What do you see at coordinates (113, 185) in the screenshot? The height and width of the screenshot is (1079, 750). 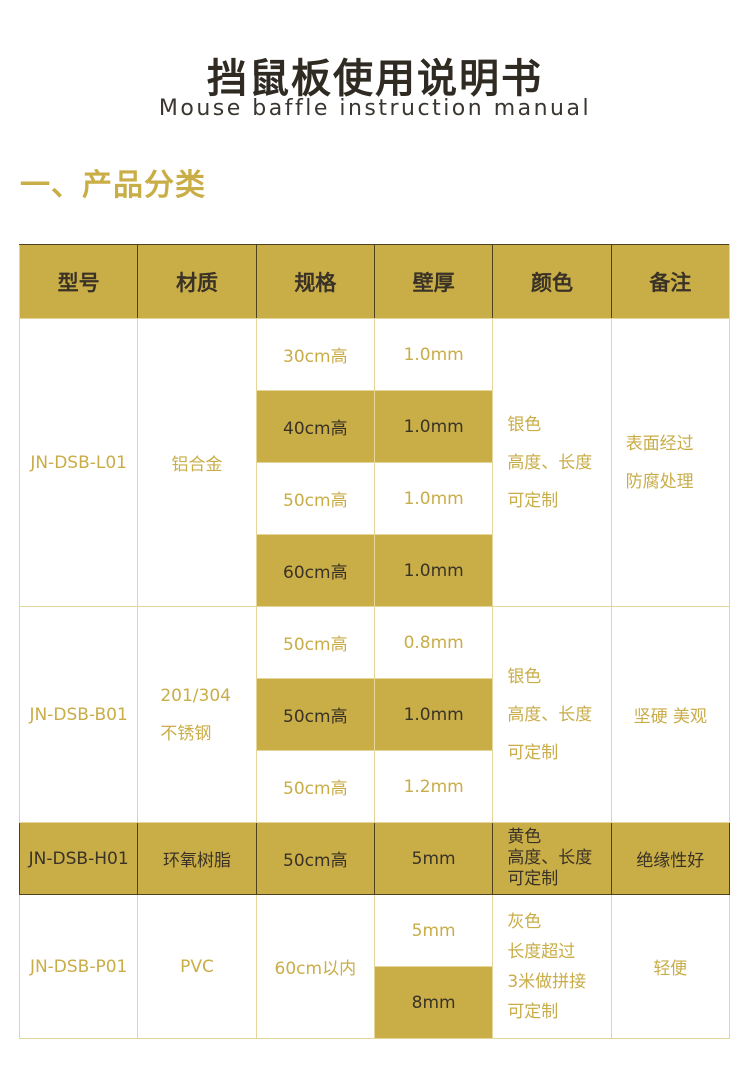 I see `section-heading: 一、产品分类` at bounding box center [113, 185].